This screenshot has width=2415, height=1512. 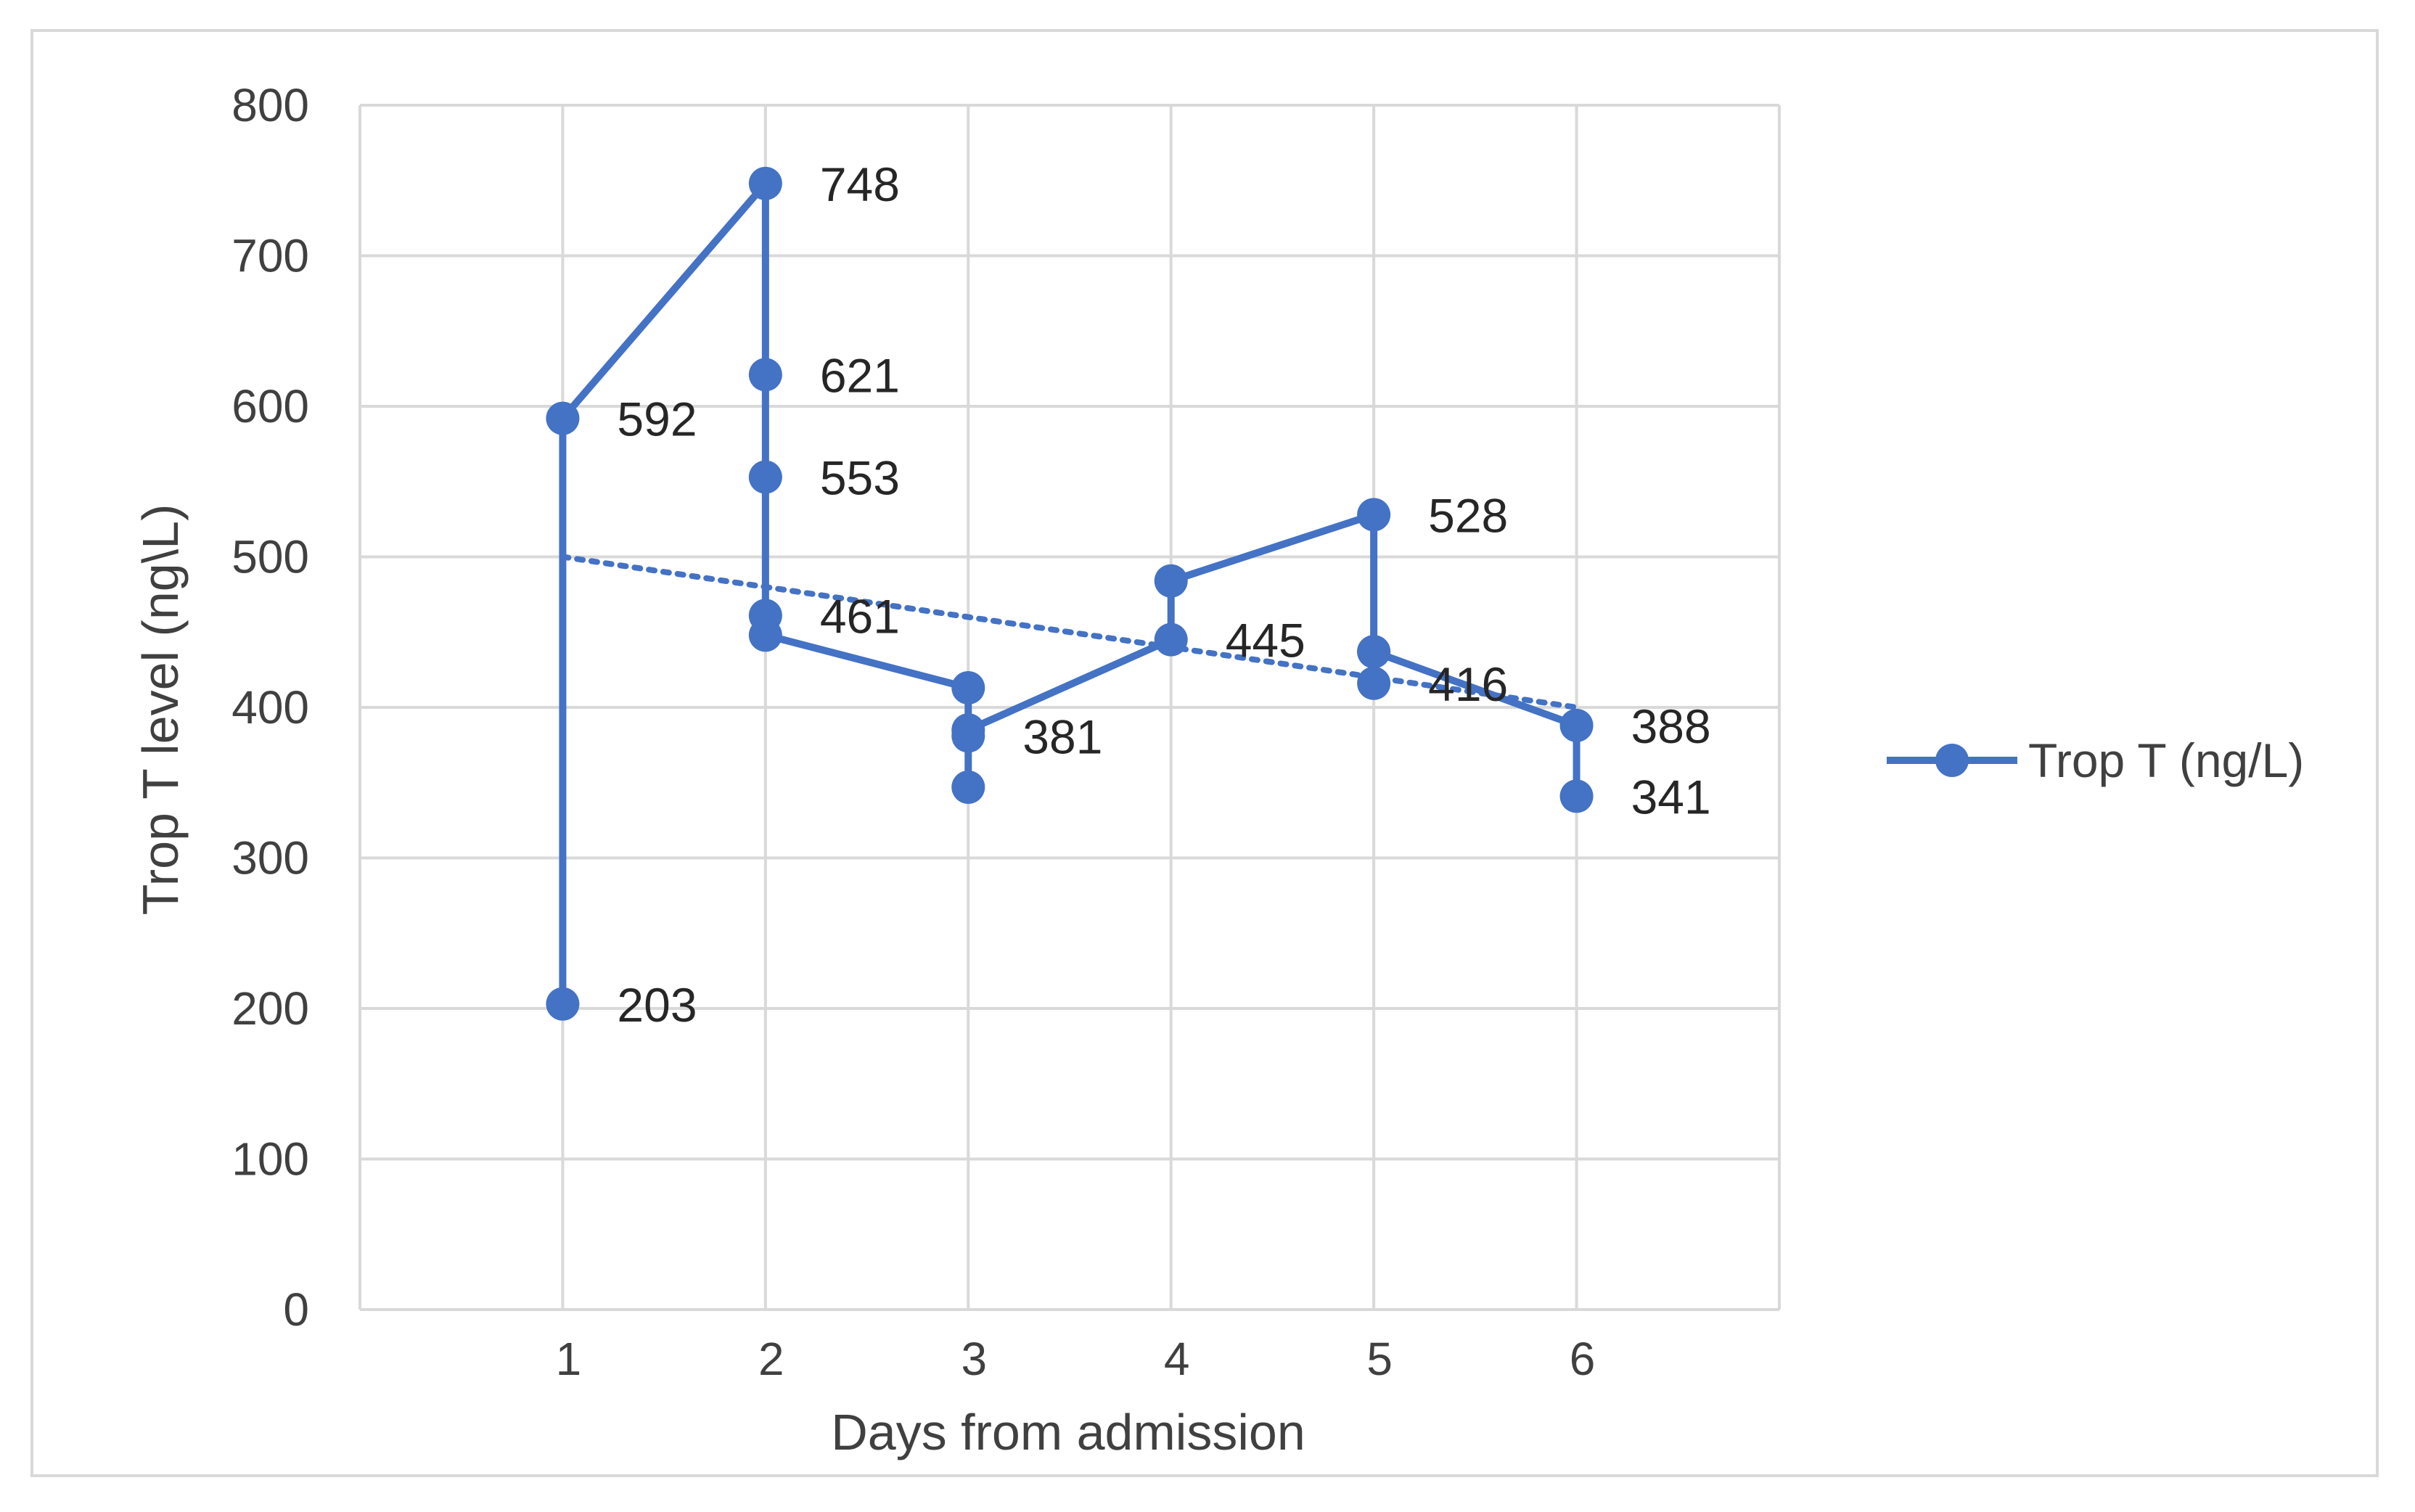 I want to click on data-label: 388, so click(x=1671, y=726).